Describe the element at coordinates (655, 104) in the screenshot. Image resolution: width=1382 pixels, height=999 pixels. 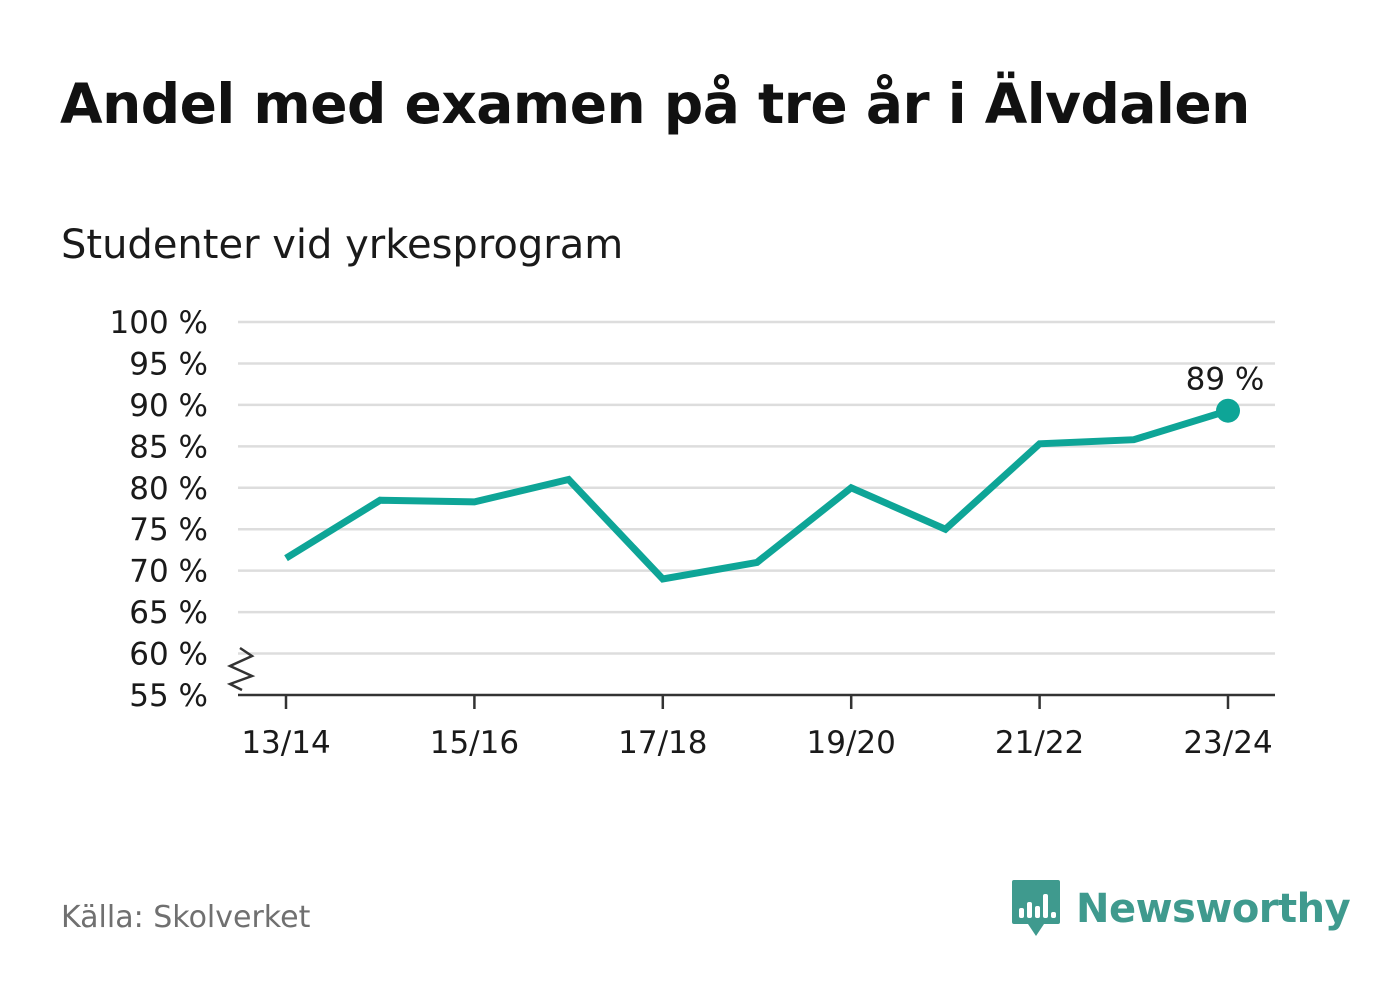
I see `chart-title: Andel med examen på tre år i Älvdalen` at that location.